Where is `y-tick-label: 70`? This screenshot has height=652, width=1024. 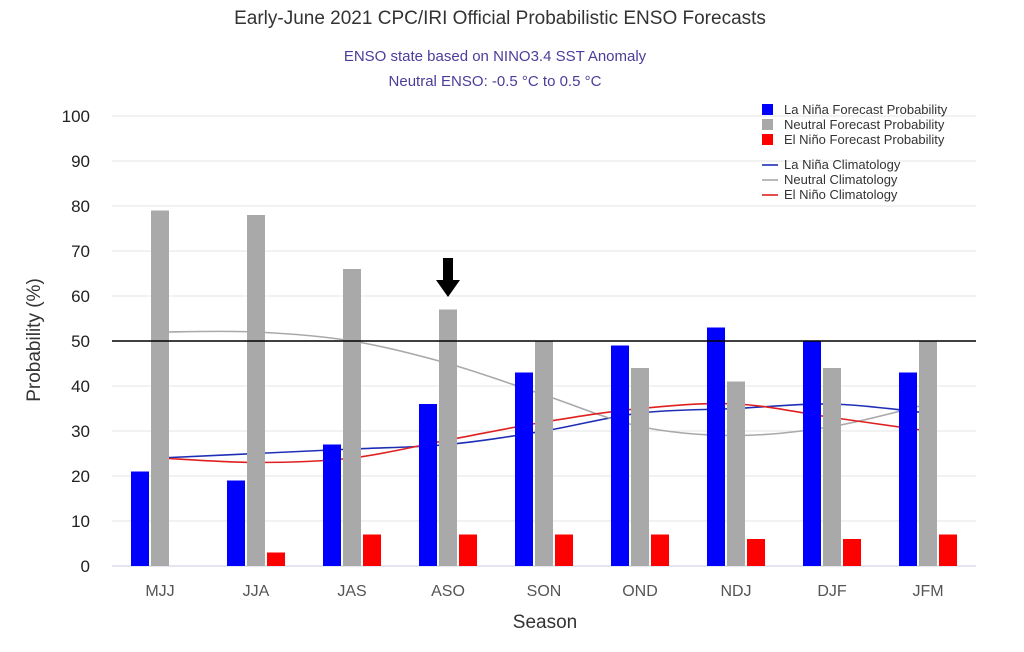
y-tick-label: 70 is located at coordinates (80, 251).